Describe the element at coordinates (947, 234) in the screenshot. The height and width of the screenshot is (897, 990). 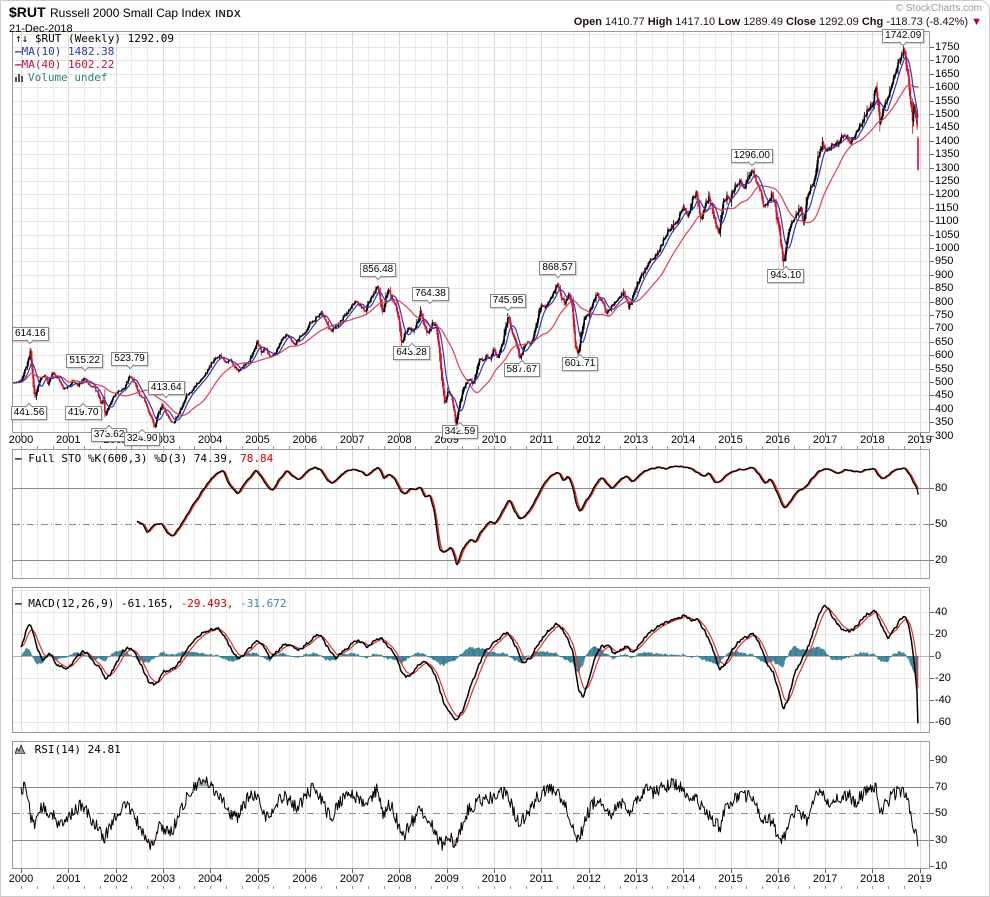
I see `price-axis-tick-label: 1050` at that location.